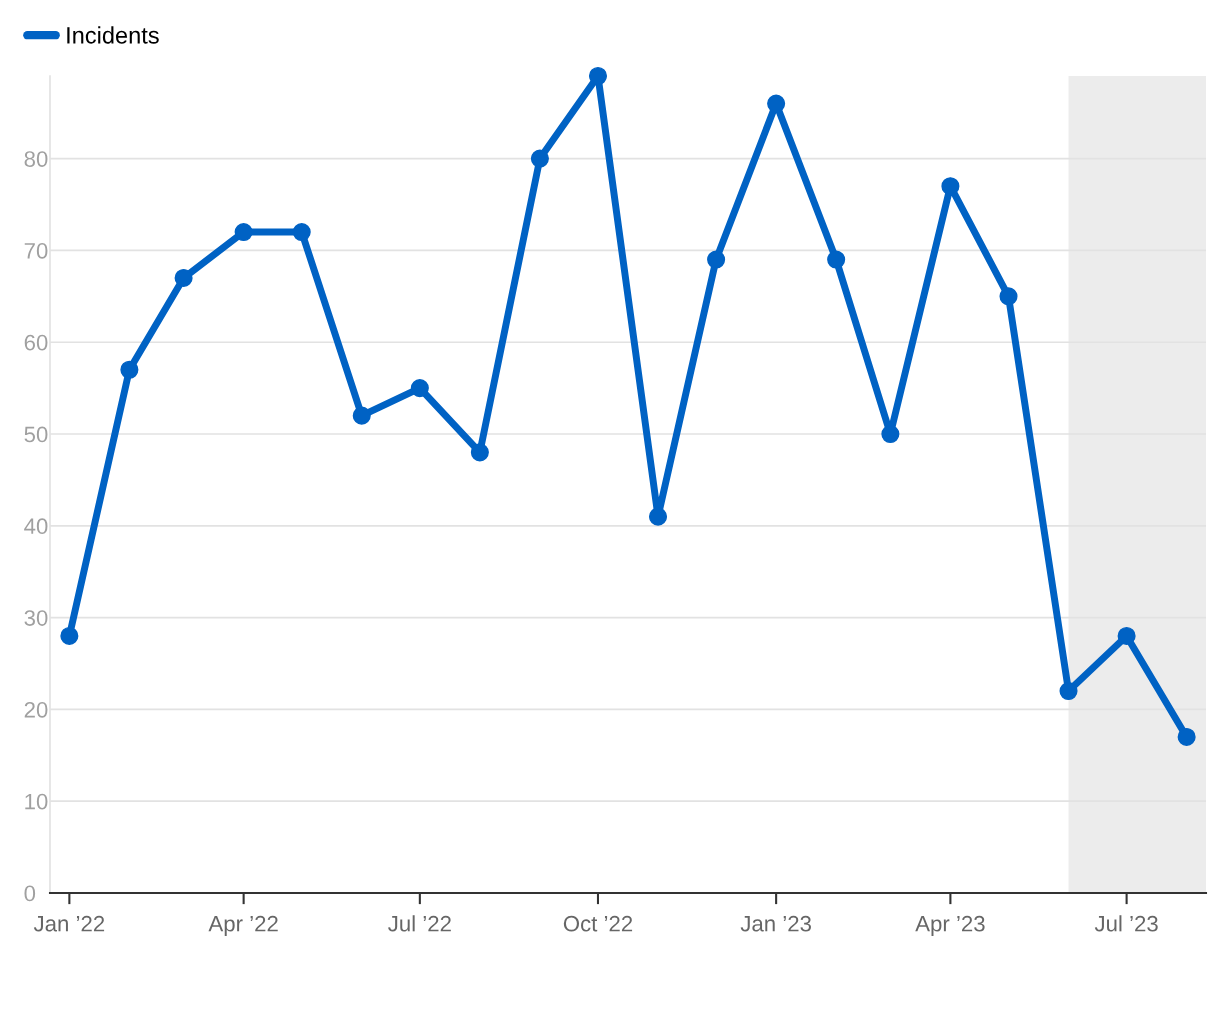 The height and width of the screenshot is (1020, 1220). Describe the element at coordinates (30, 893) in the screenshot. I see `y-tick-label: 0` at that location.